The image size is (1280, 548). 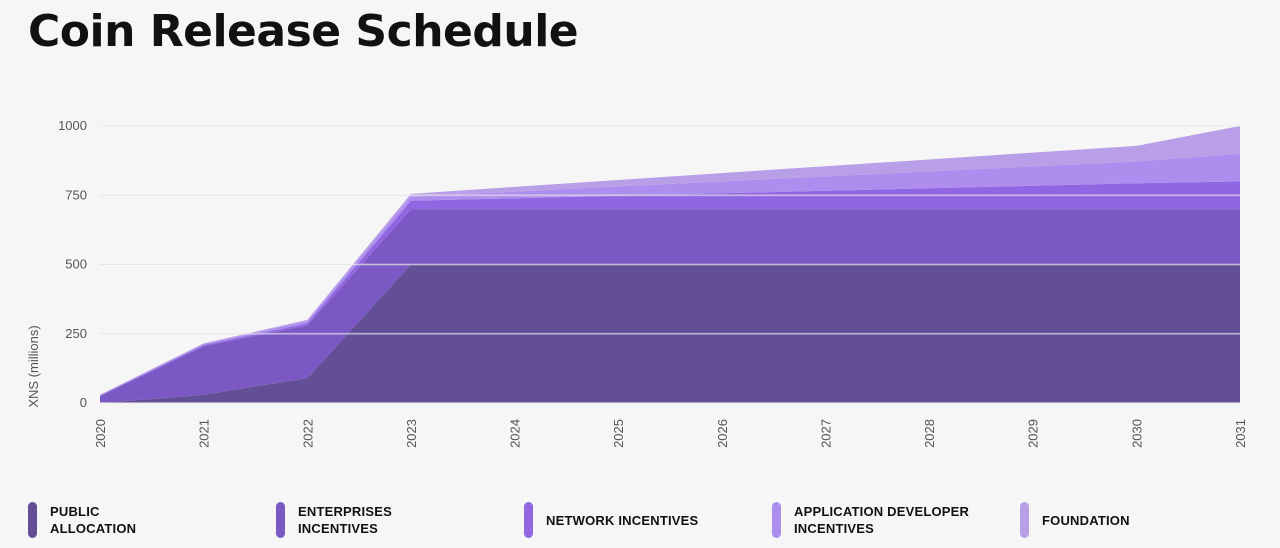 What do you see at coordinates (622, 520) in the screenshot?
I see `legend-label: NETWORK INCENTIVES` at bounding box center [622, 520].